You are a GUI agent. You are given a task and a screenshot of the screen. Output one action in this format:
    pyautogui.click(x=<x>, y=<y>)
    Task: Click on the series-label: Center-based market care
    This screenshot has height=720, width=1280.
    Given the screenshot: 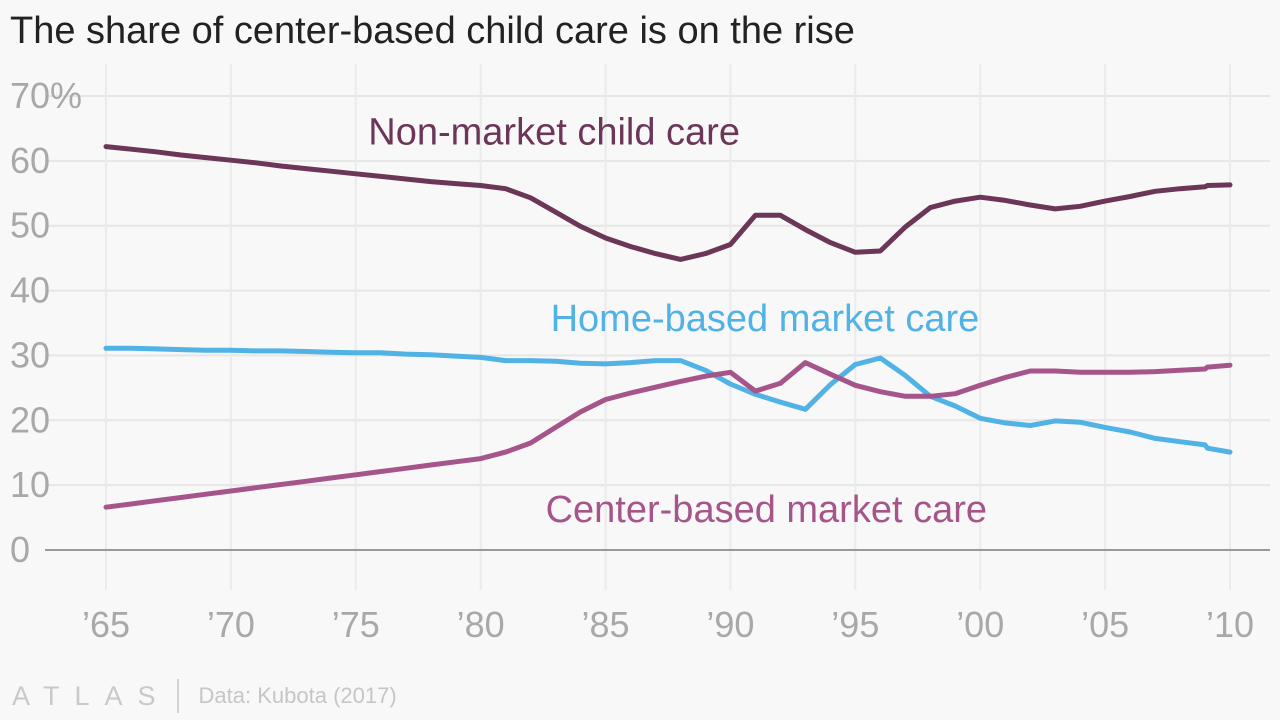 What is the action you would take?
    pyautogui.click(x=766, y=510)
    